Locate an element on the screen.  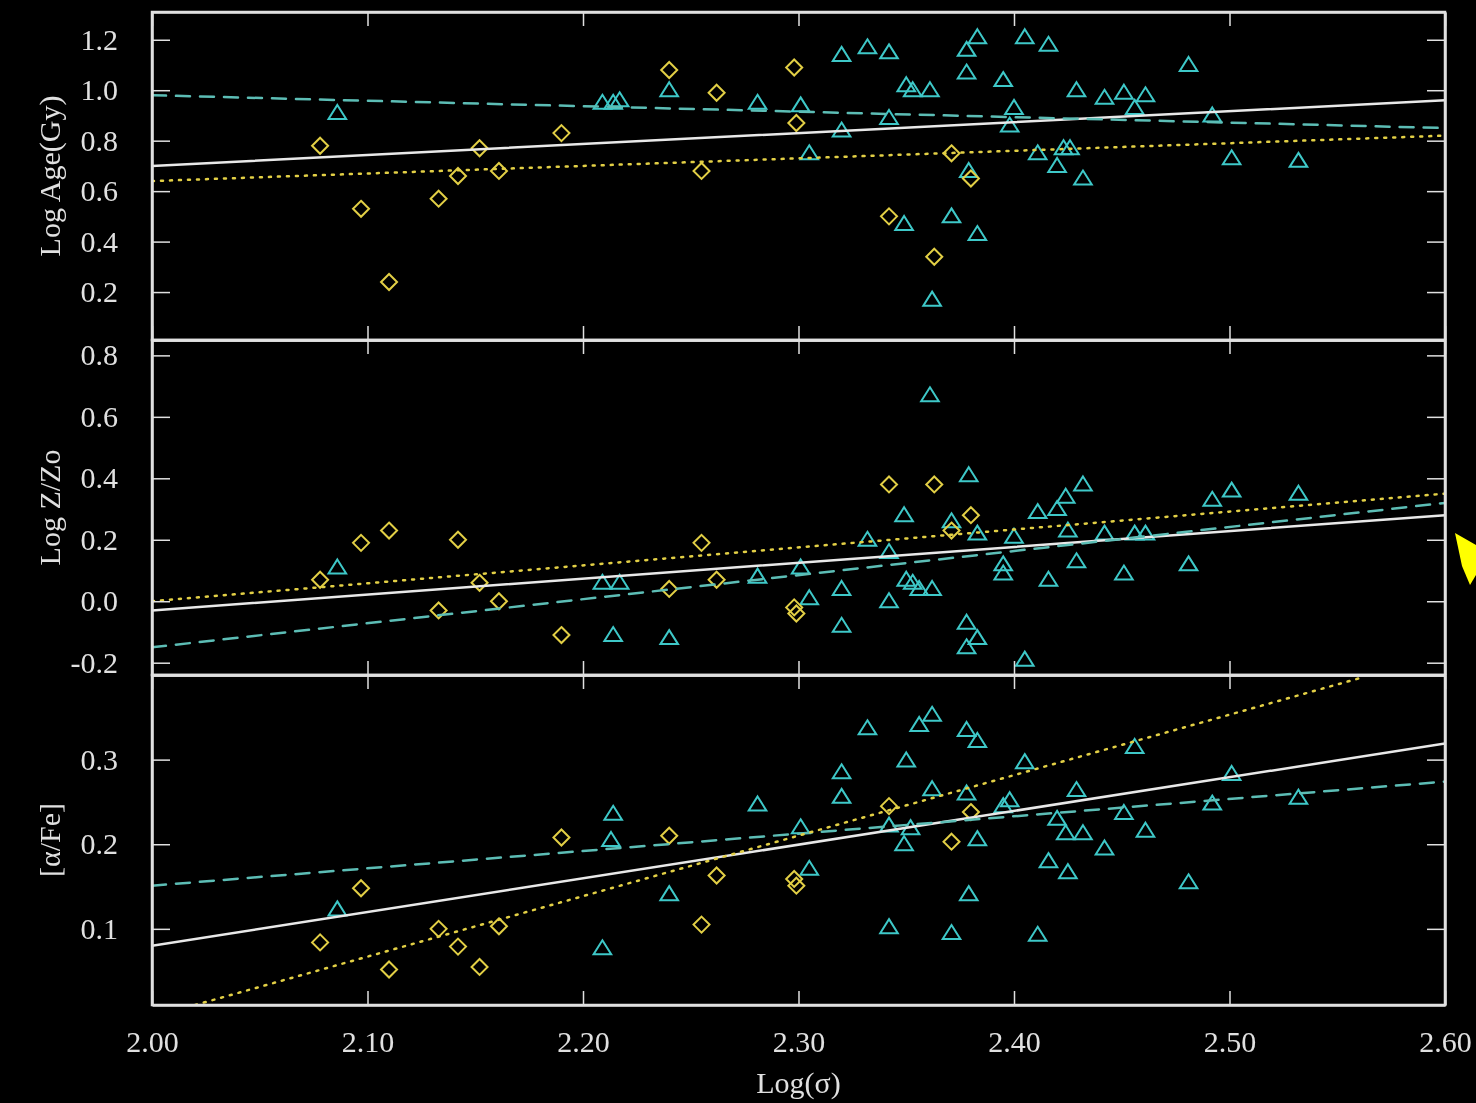
x-tick-label: 2.40 is located at coordinates (1014, 1042).